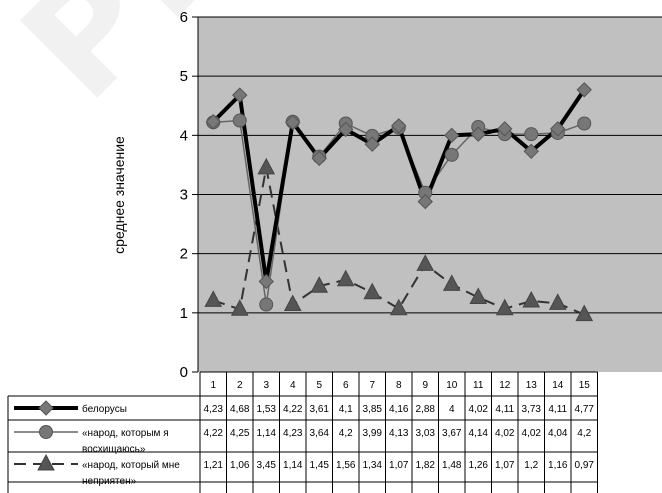 The width and height of the screenshot is (662, 493). What do you see at coordinates (399, 433) in the screenshot?
I see `data-label: 4,13` at bounding box center [399, 433].